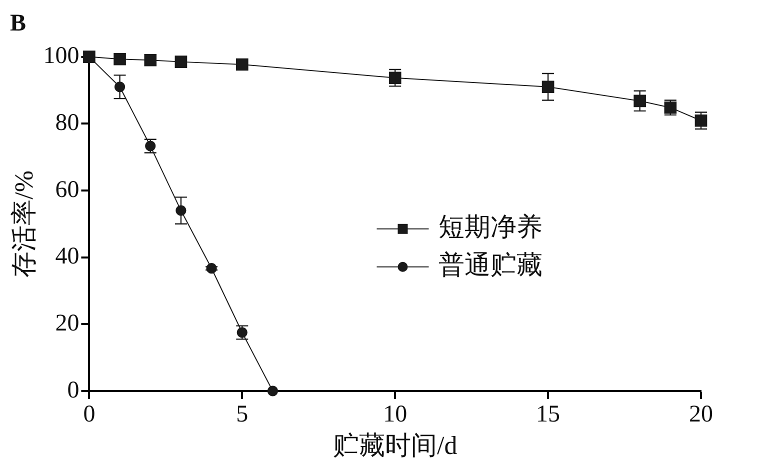 The height and width of the screenshot is (467, 761). Describe the element at coordinates (242, 415) in the screenshot. I see `x-tick-label: 5` at that location.